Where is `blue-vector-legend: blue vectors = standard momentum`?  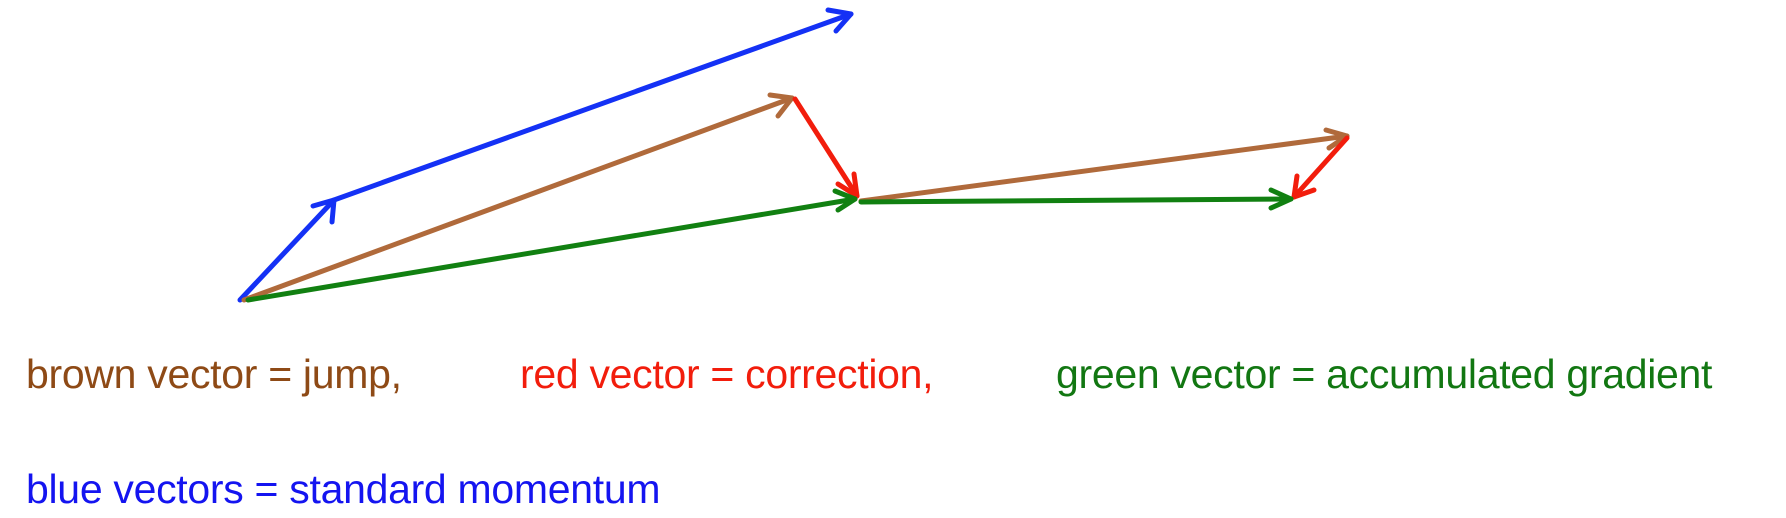
blue-vector-legend: blue vectors = standard momentum is located at coordinates (343, 489).